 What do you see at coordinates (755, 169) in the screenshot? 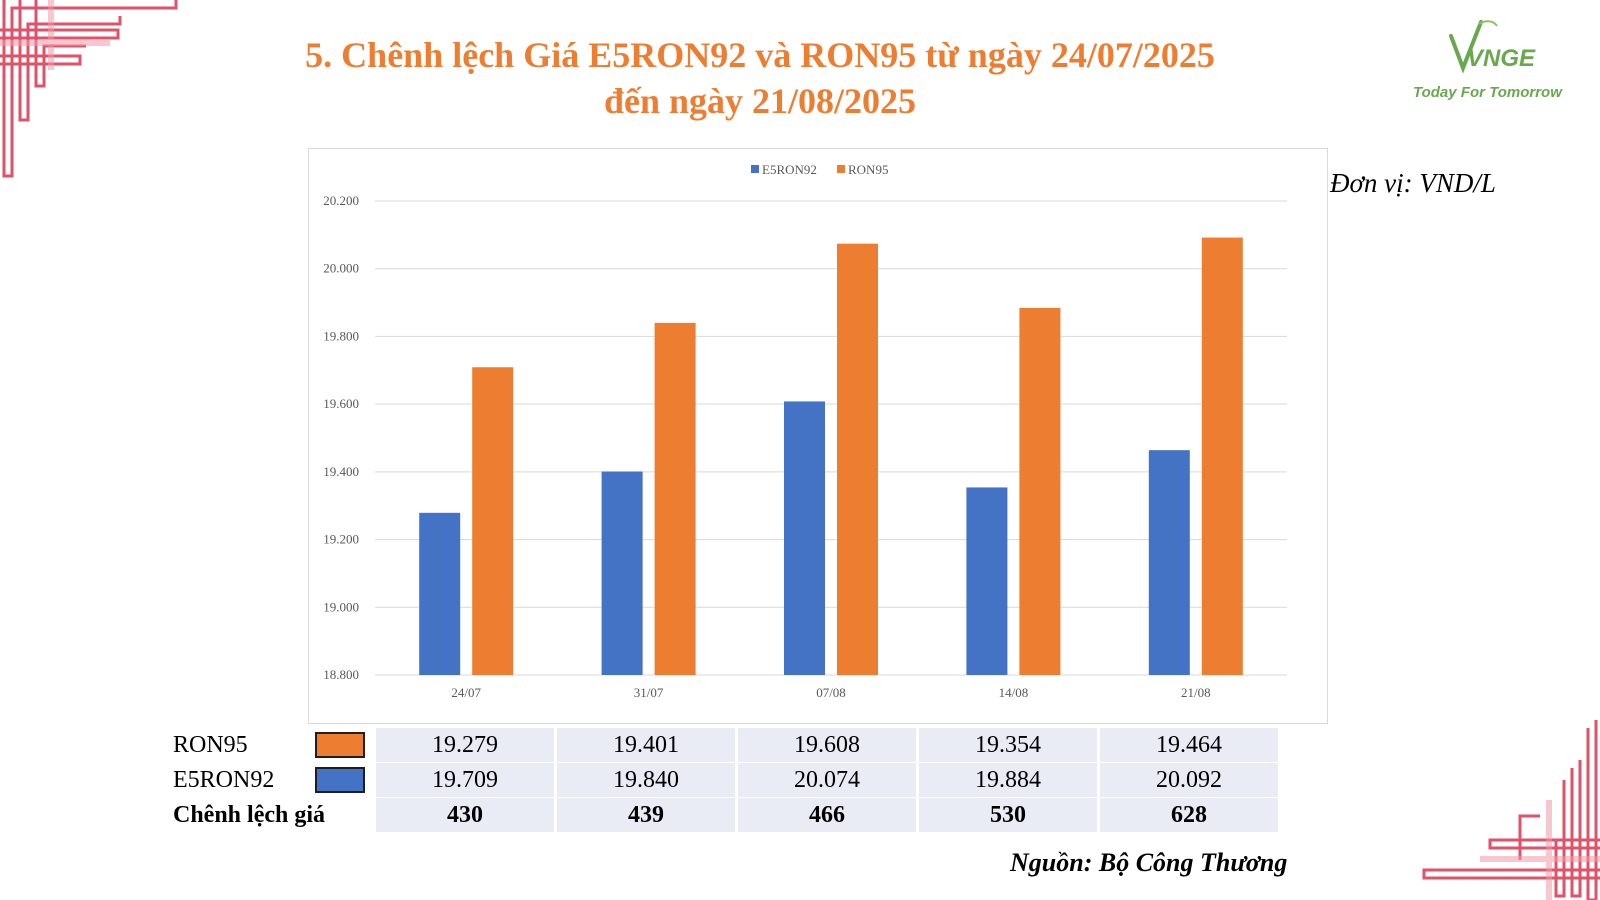
I see `legend-swatch-e5ron92` at bounding box center [755, 169].